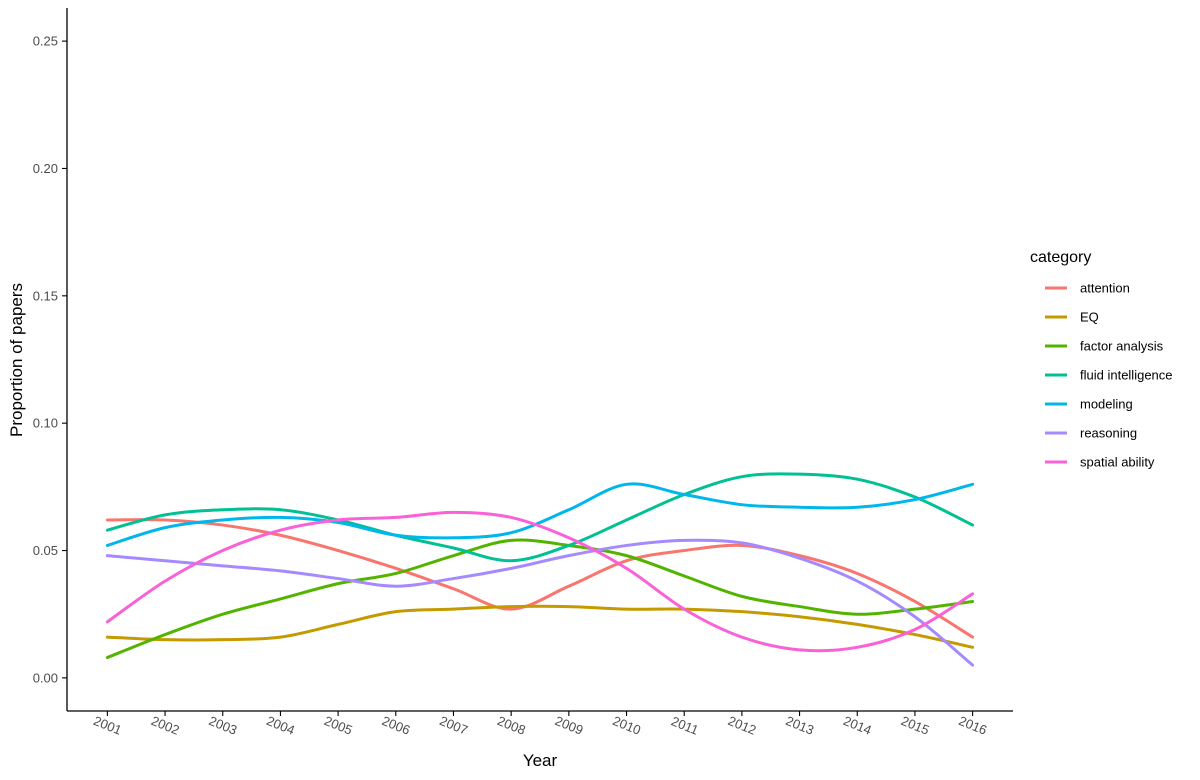 This screenshot has height=780, width=1200. What do you see at coordinates (800, 725) in the screenshot?
I see `x-tick-label: 2013` at bounding box center [800, 725].